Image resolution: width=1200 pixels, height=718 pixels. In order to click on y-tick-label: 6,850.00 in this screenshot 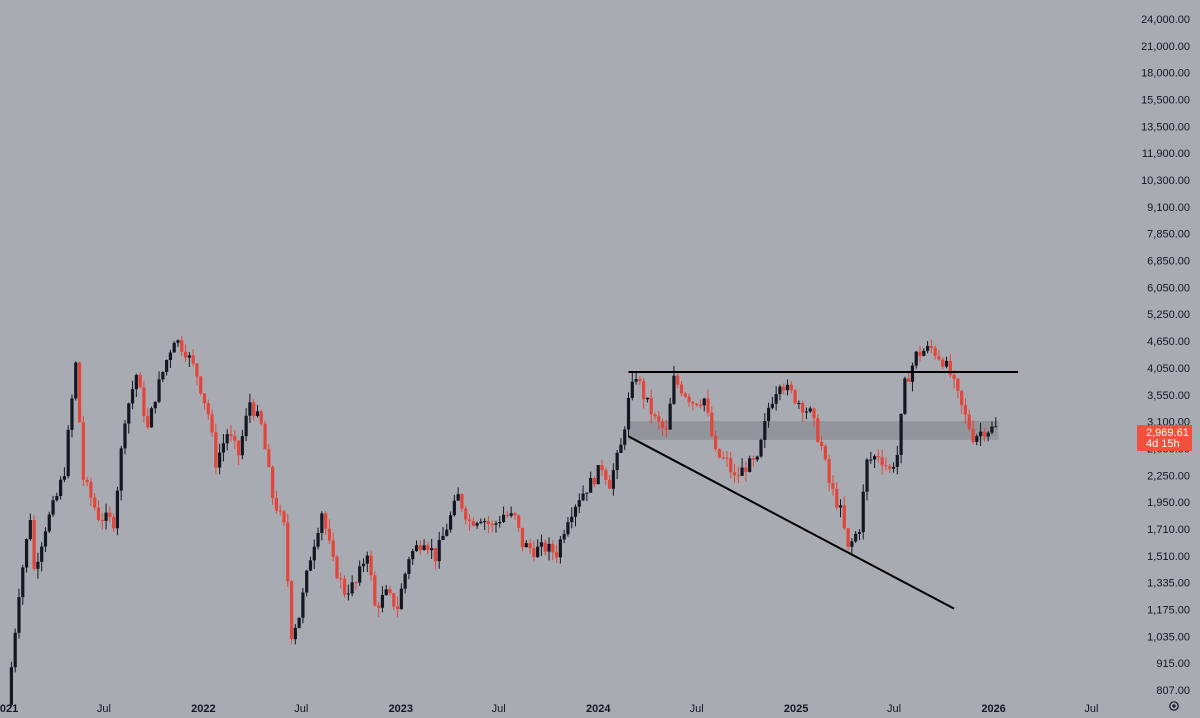, I will do `click(1168, 262)`.